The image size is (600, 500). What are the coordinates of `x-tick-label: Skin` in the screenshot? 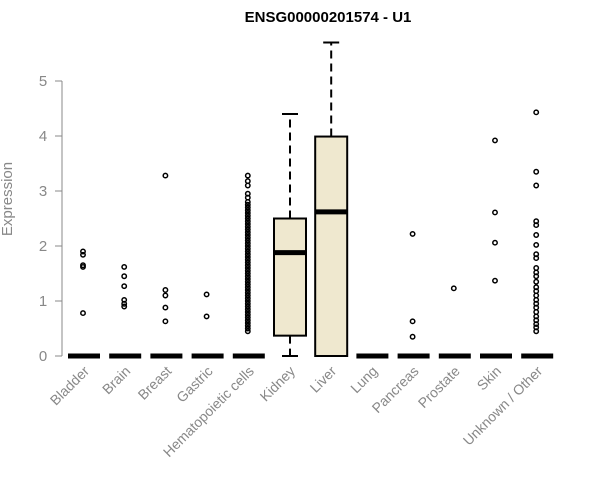 It's located at (489, 378).